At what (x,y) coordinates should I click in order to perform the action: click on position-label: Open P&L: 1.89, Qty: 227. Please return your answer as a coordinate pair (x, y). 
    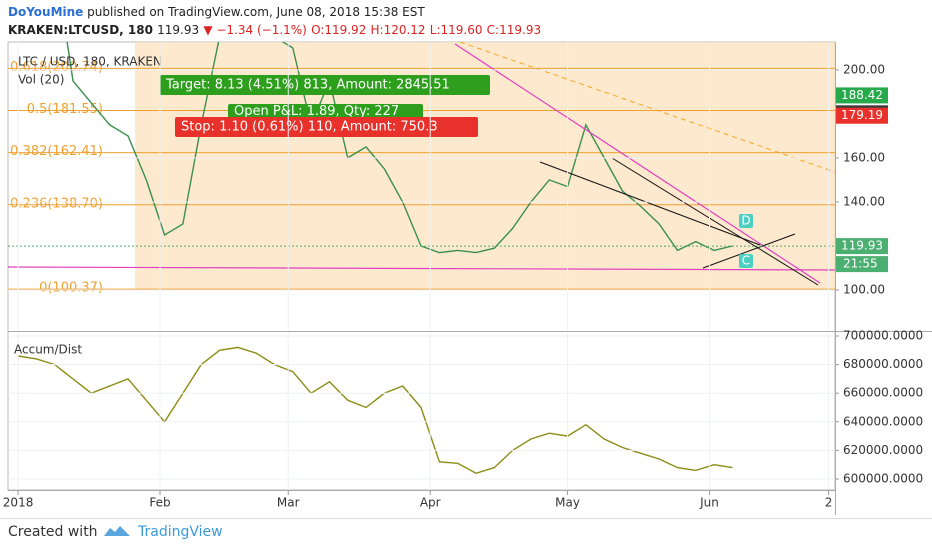
    Looking at the image, I should click on (316, 111).